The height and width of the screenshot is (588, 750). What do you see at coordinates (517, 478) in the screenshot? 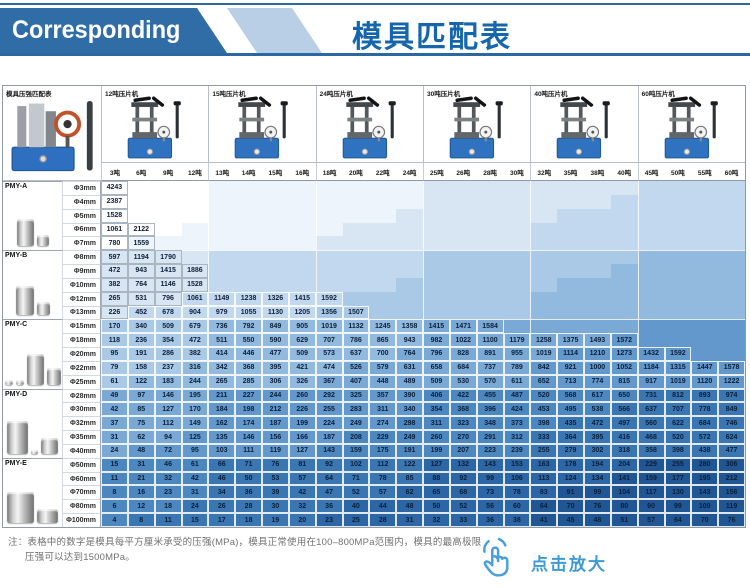
I see `pressure-cell: 106` at bounding box center [517, 478].